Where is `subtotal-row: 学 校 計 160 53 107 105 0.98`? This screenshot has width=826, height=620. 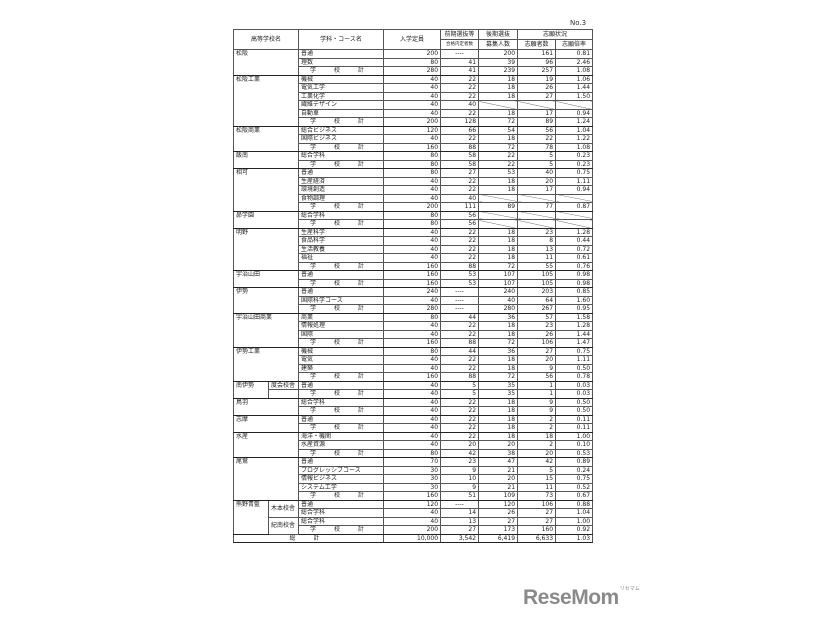 subtotal-row: 学 校 計 160 53 107 105 0.98 is located at coordinates (414, 283).